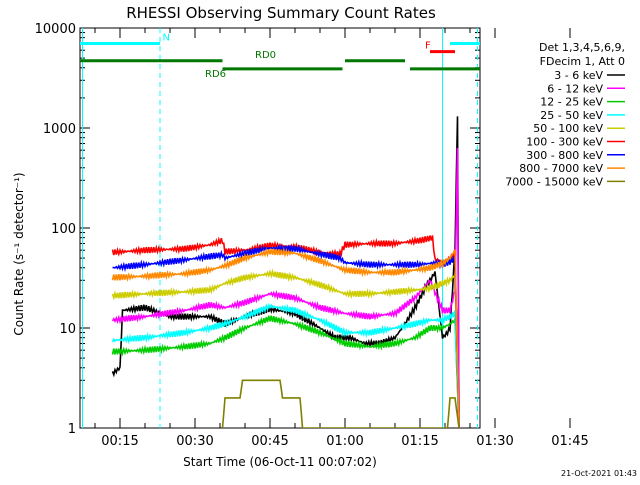 Image resolution: width=640 pixels, height=485 pixels. I want to click on y-tick-label: 100, so click(63, 229).